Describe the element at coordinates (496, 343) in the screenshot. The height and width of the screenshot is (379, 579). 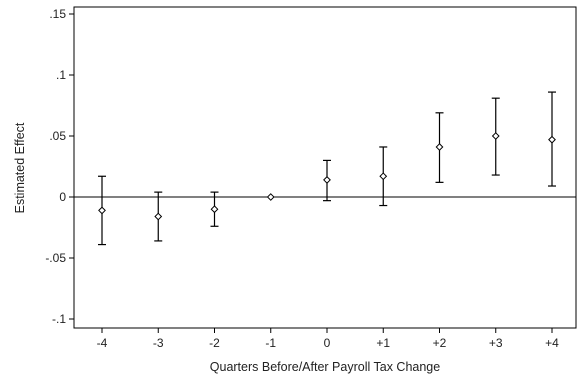
I see `x-tick-label: +3` at that location.